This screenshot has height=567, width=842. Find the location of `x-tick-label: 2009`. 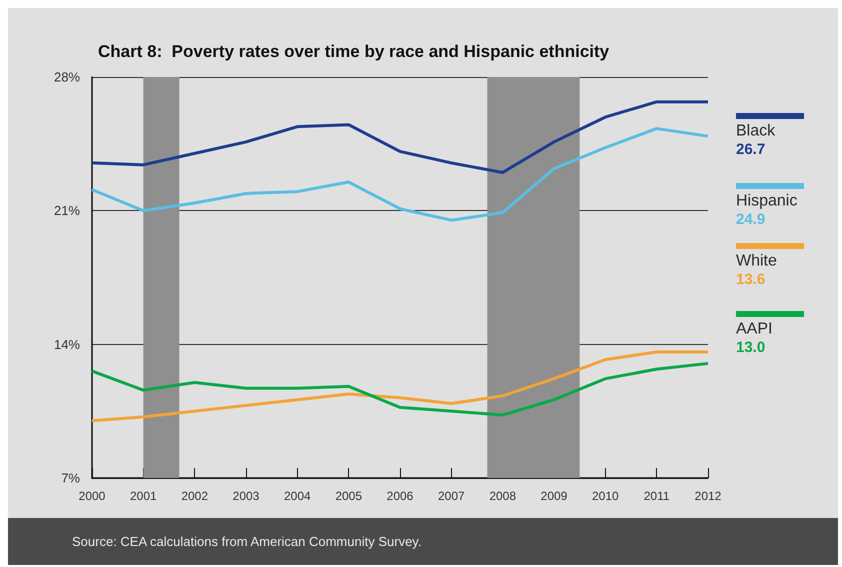

x-tick-label: 2009 is located at coordinates (554, 496).